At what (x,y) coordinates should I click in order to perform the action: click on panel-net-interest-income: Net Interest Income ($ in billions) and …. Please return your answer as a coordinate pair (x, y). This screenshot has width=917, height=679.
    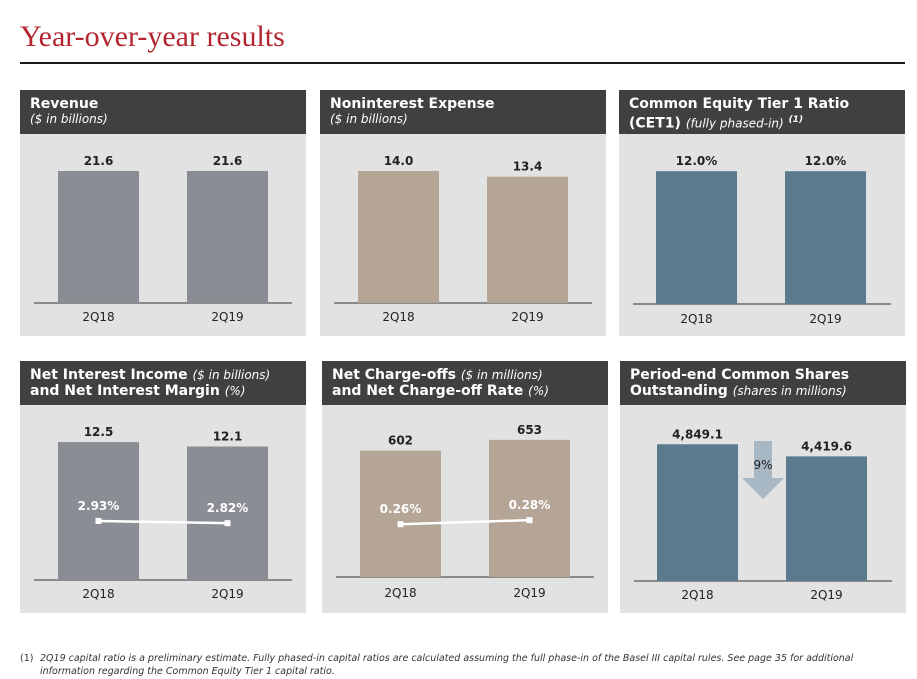
    Looking at the image, I should click on (163, 487).